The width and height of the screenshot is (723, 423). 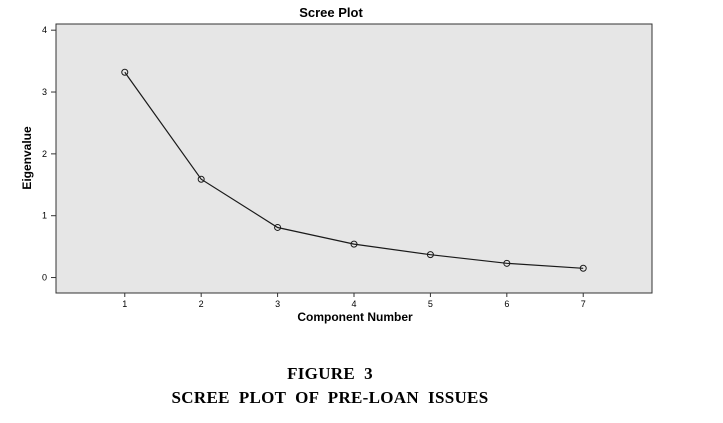 What do you see at coordinates (44, 216) in the screenshot?
I see `y-tick-label: 1` at bounding box center [44, 216].